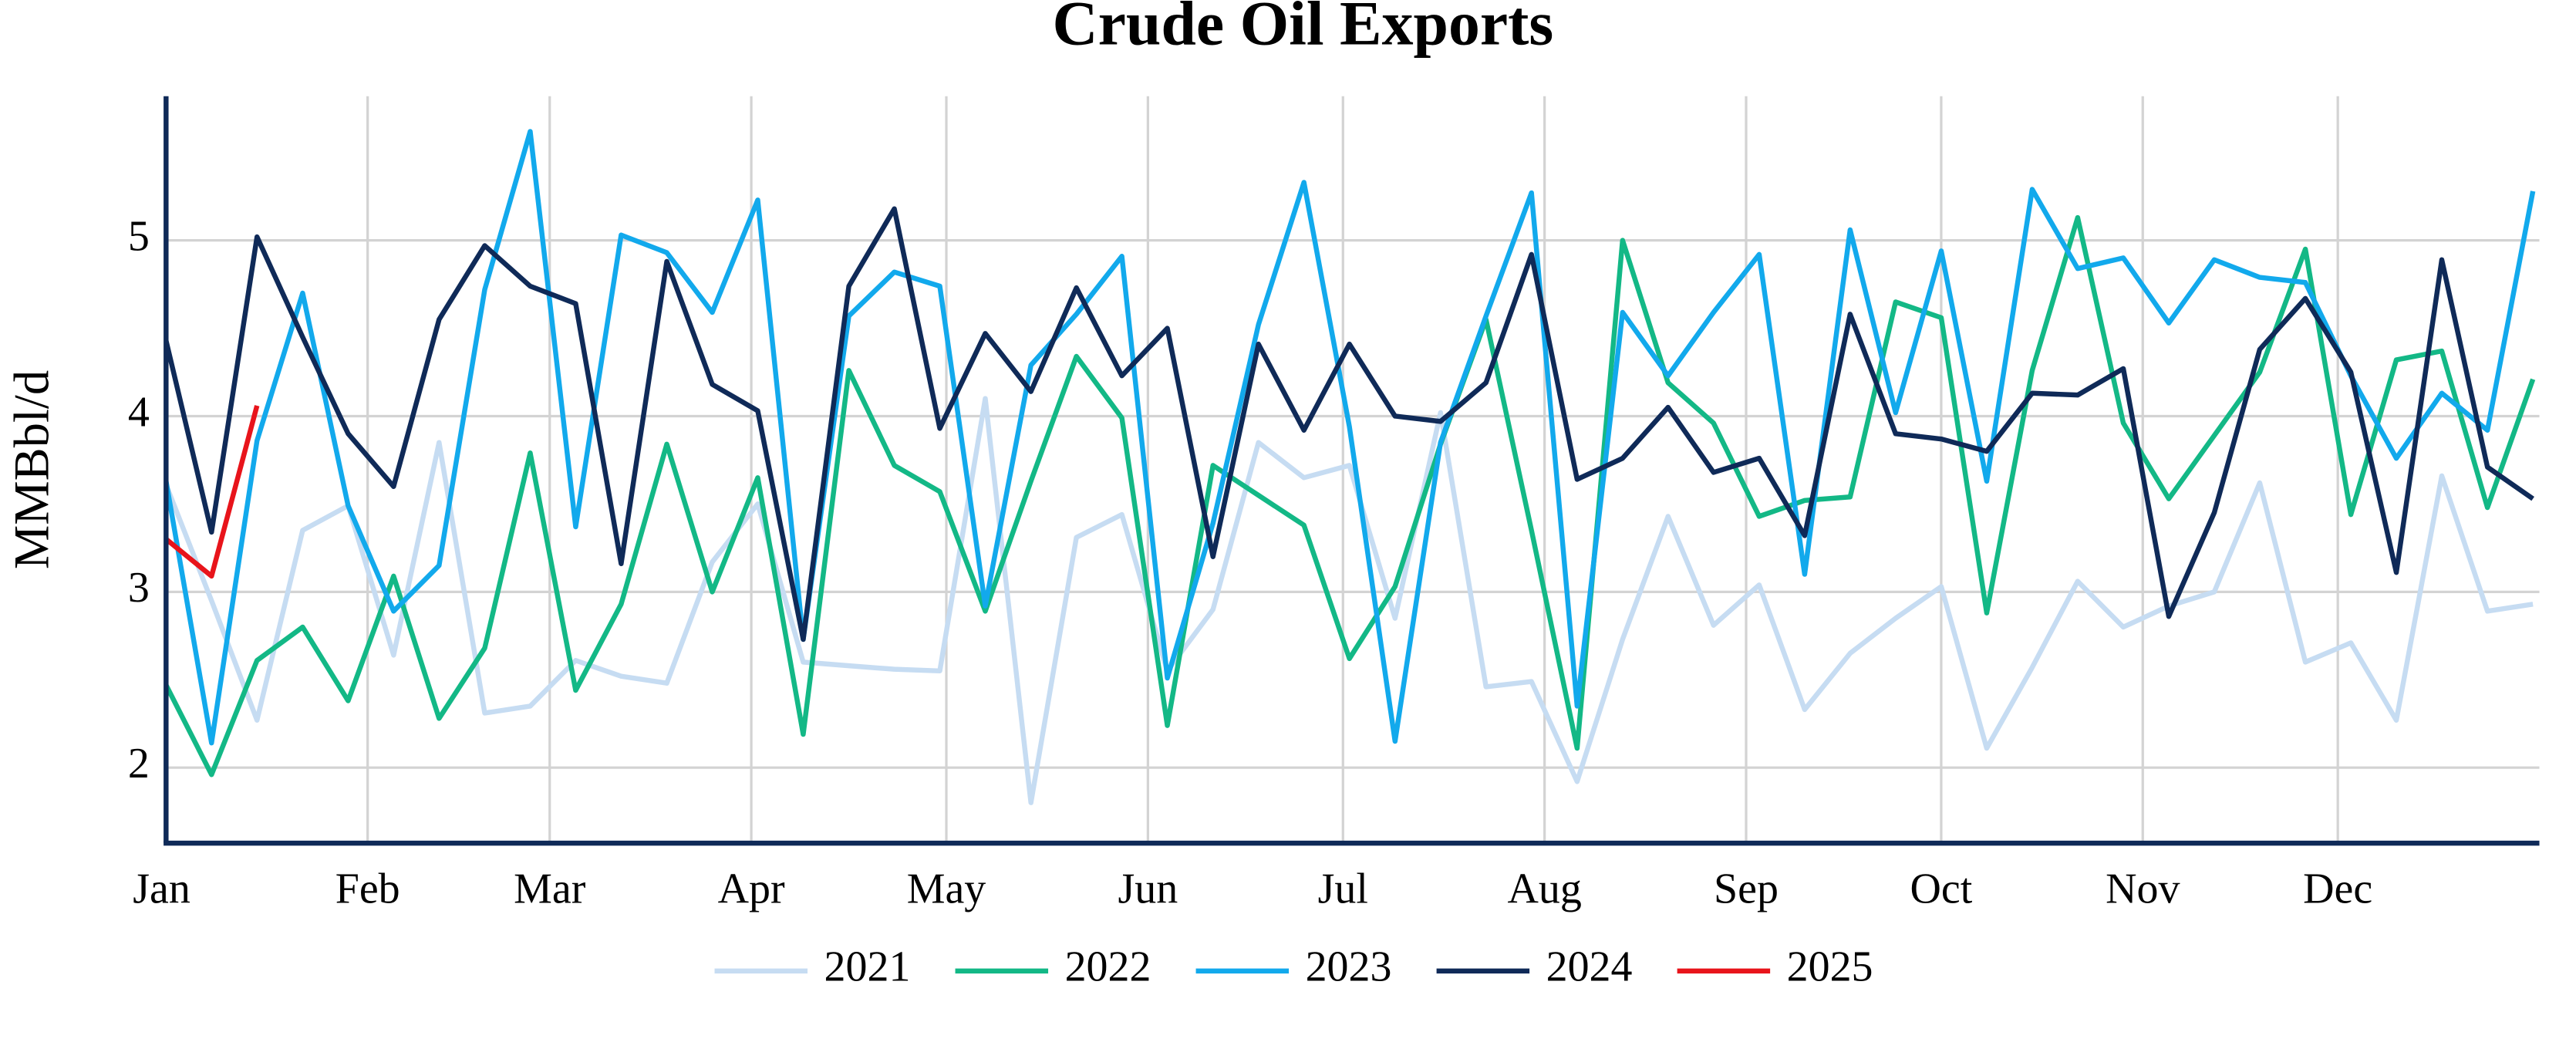 Image resolution: width=2576 pixels, height=1049 pixels. What do you see at coordinates (867, 967) in the screenshot?
I see `legend-label: 2021` at bounding box center [867, 967].